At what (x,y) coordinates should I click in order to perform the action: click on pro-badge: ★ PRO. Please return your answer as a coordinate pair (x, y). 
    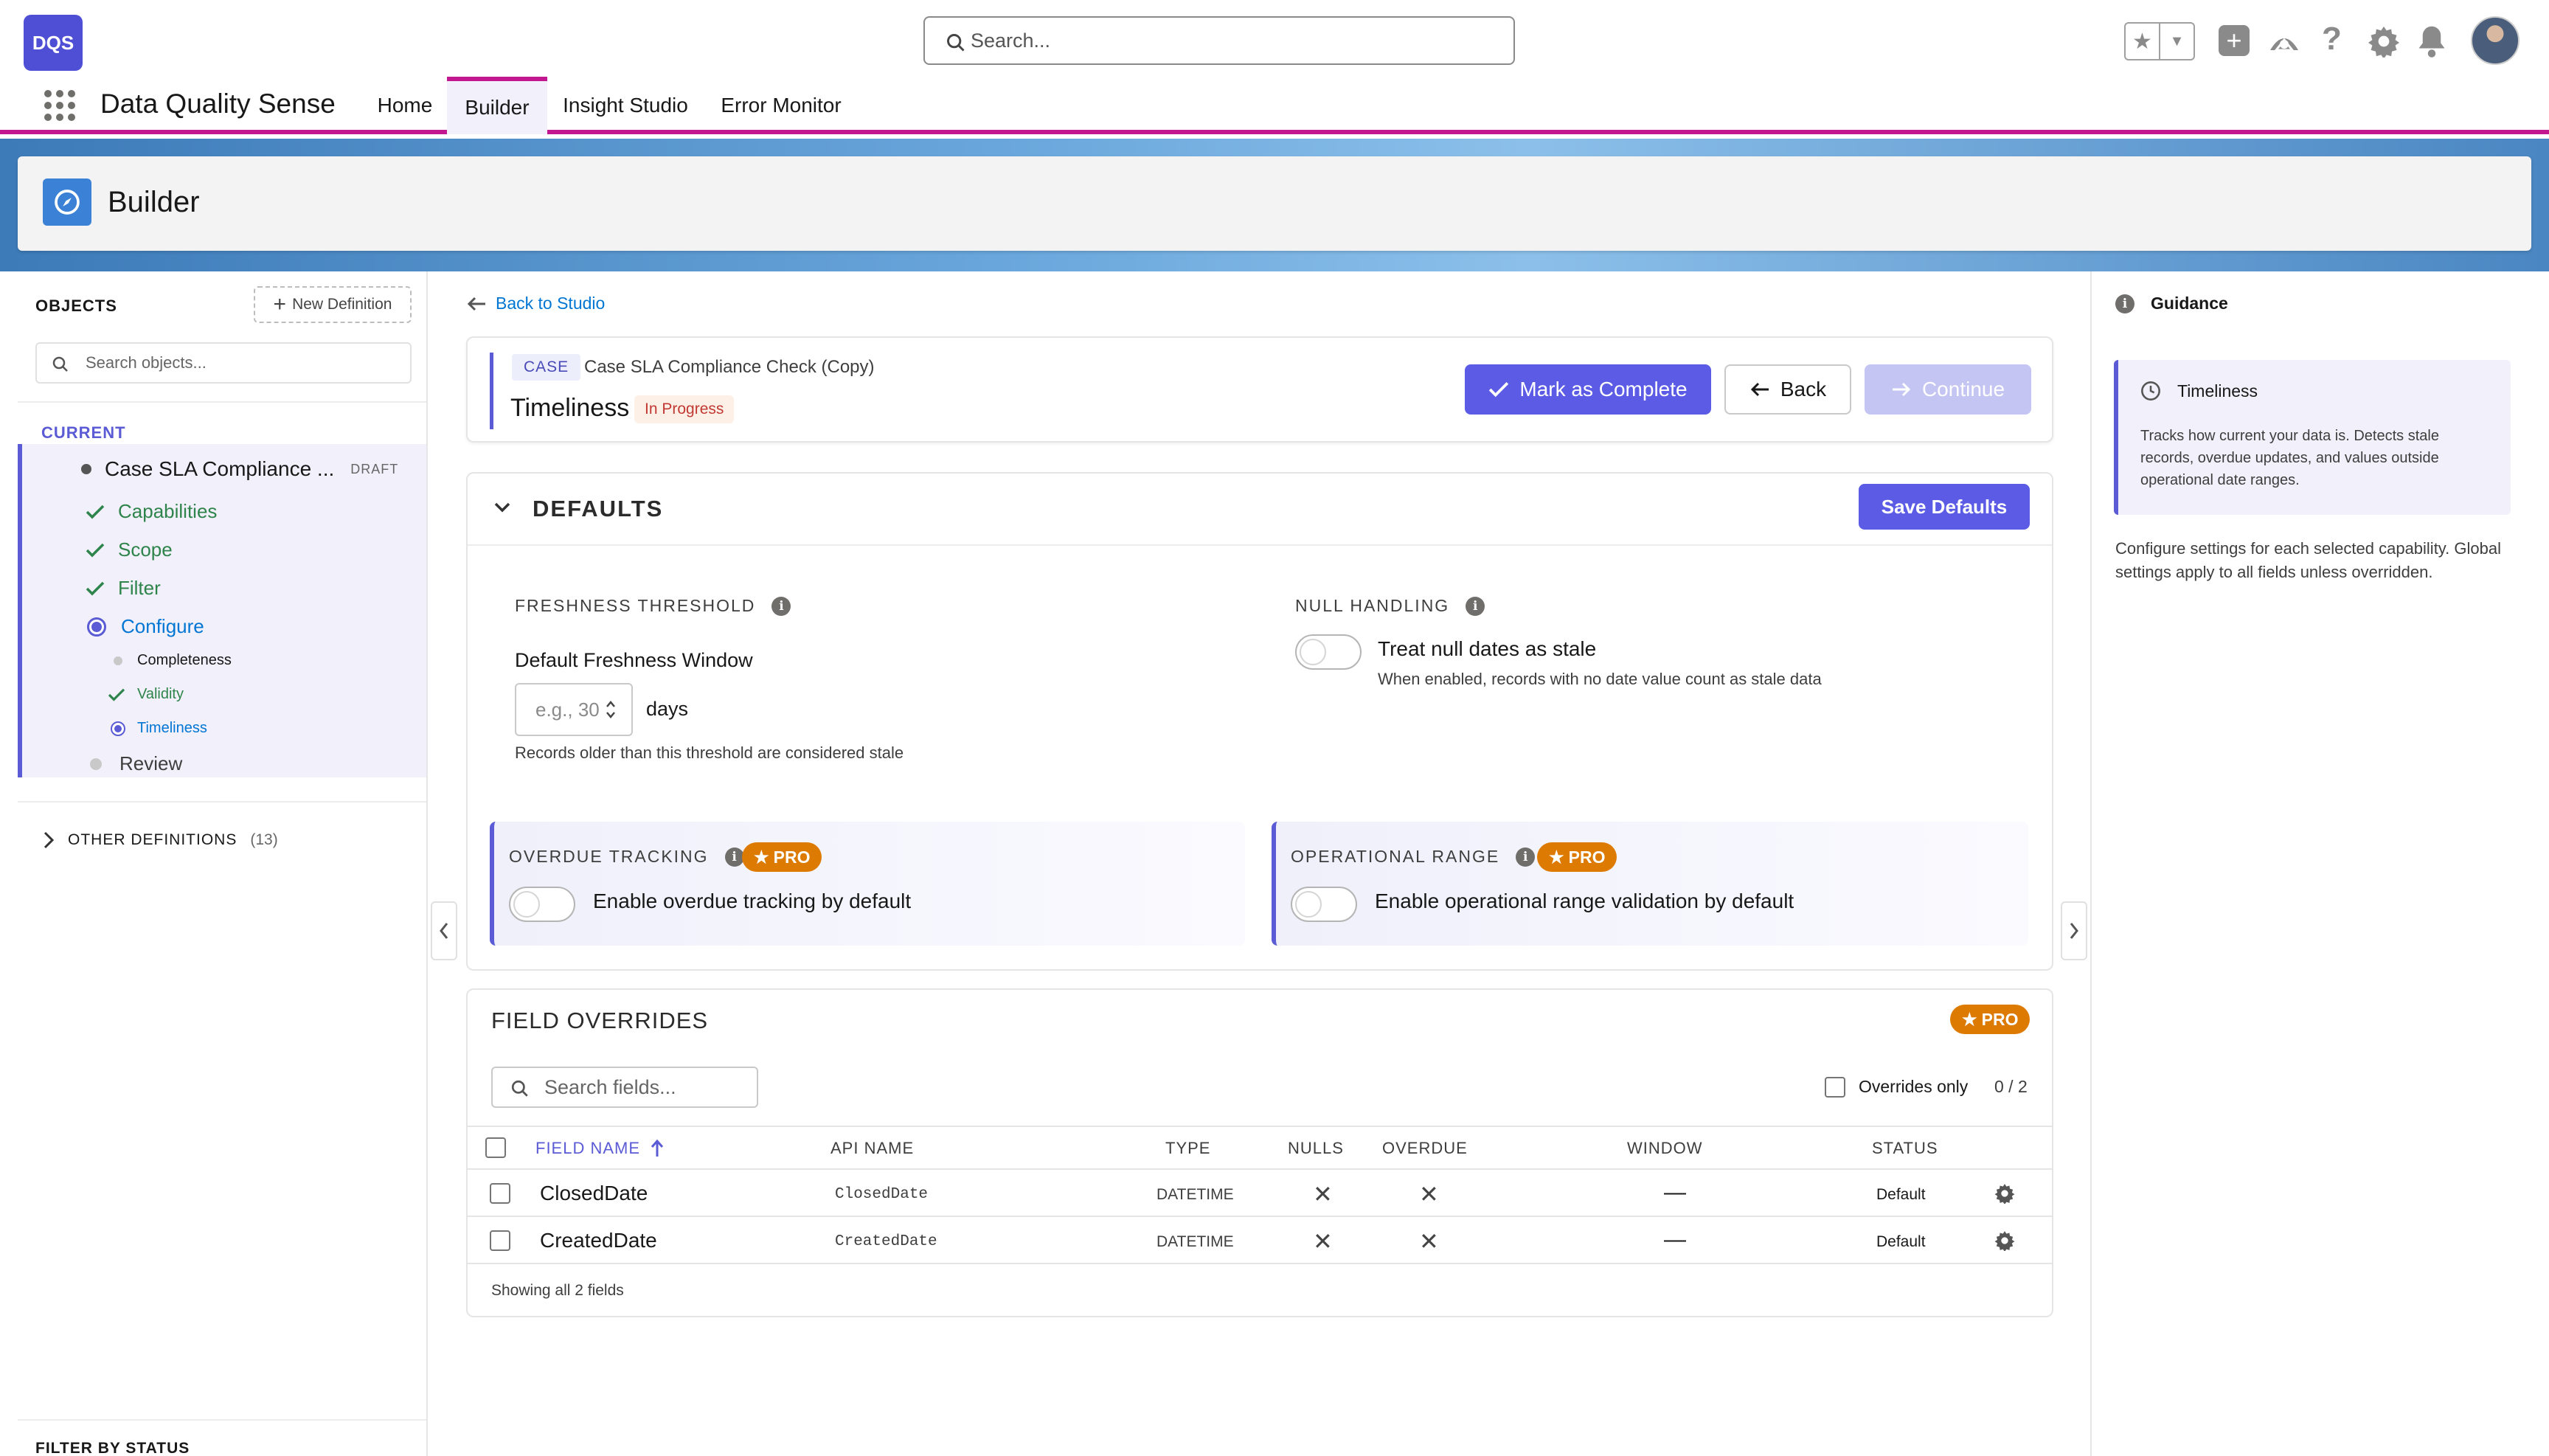
    Looking at the image, I should click on (1577, 857).